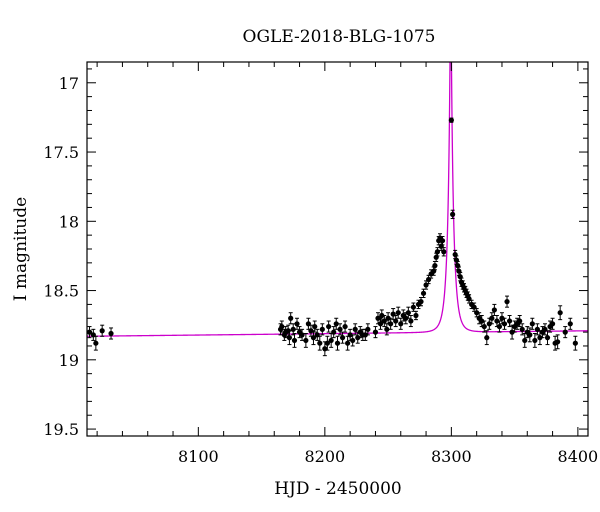 The width and height of the screenshot is (600, 512). I want to click on y-tick-label: 18, so click(69, 221).